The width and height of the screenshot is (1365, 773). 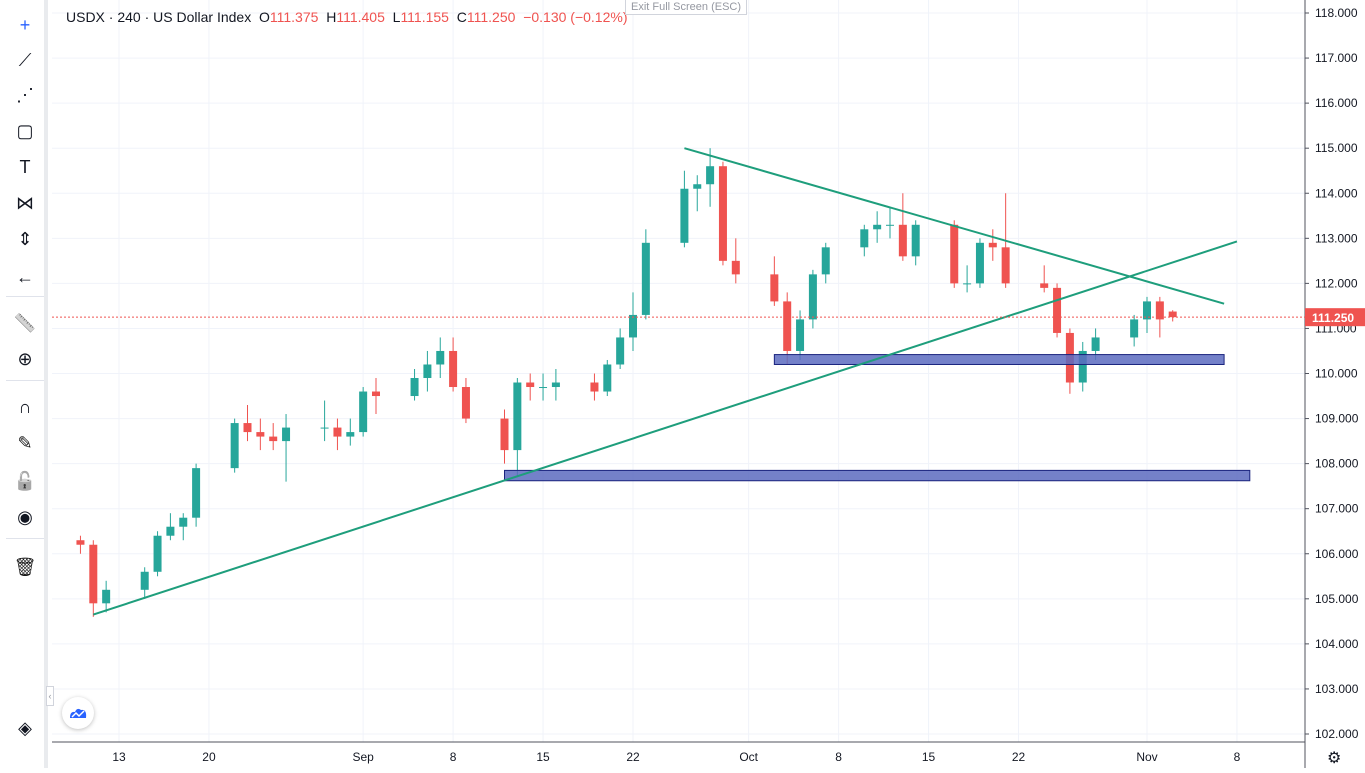 What do you see at coordinates (1336, 374) in the screenshot?
I see `price-tick-label: 110.000` at bounding box center [1336, 374].